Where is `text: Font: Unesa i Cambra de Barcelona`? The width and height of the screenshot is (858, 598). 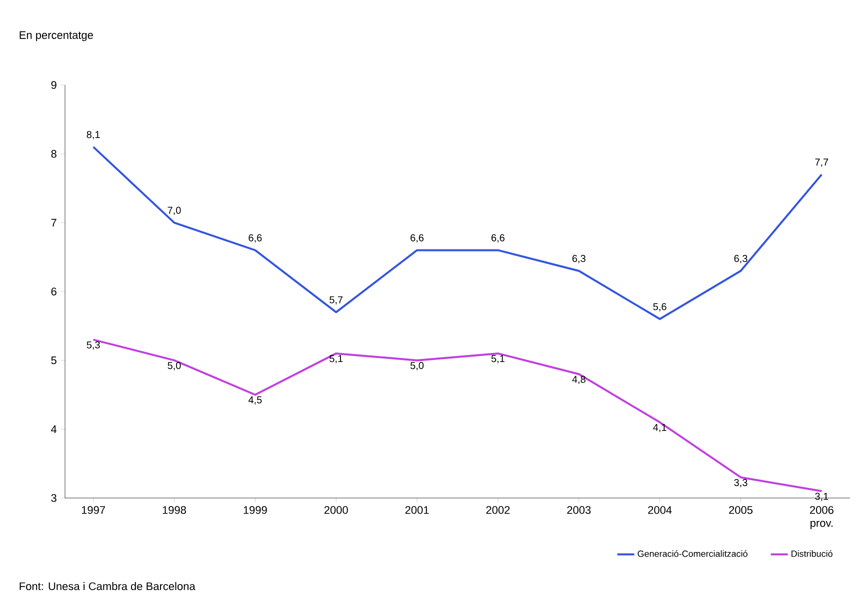
text: Font: Unesa i Cambra de Barcelona is located at coordinates (108, 586).